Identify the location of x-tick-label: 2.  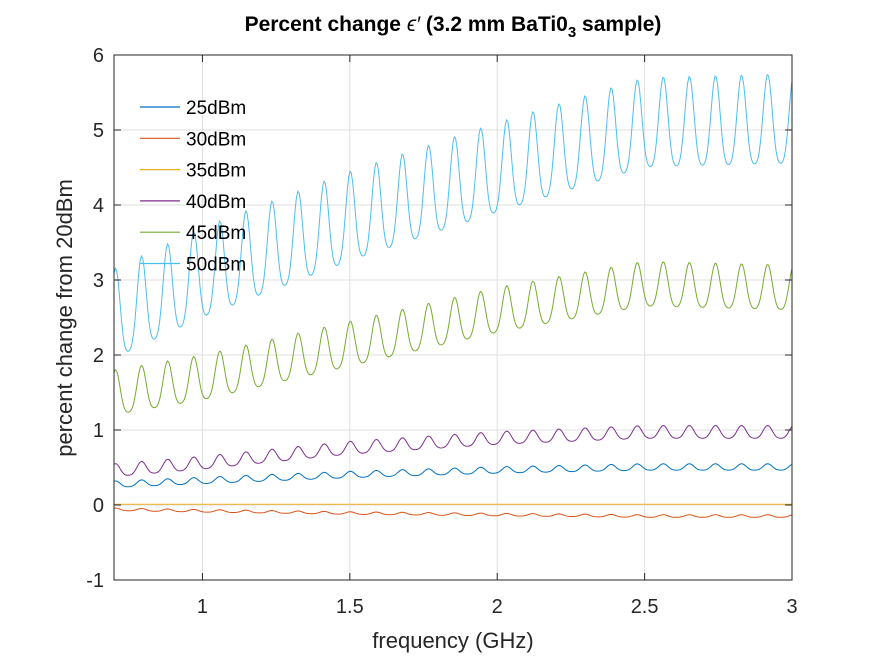
(497, 607).